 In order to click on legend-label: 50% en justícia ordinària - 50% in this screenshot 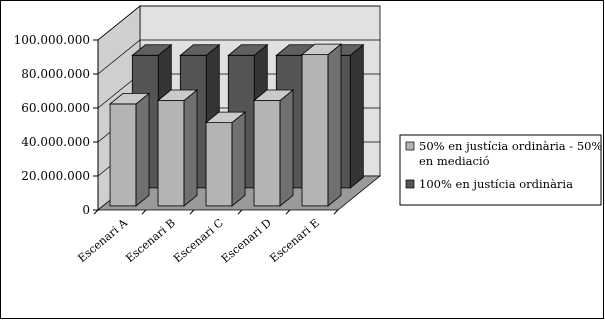, I will do `click(510, 146)`.